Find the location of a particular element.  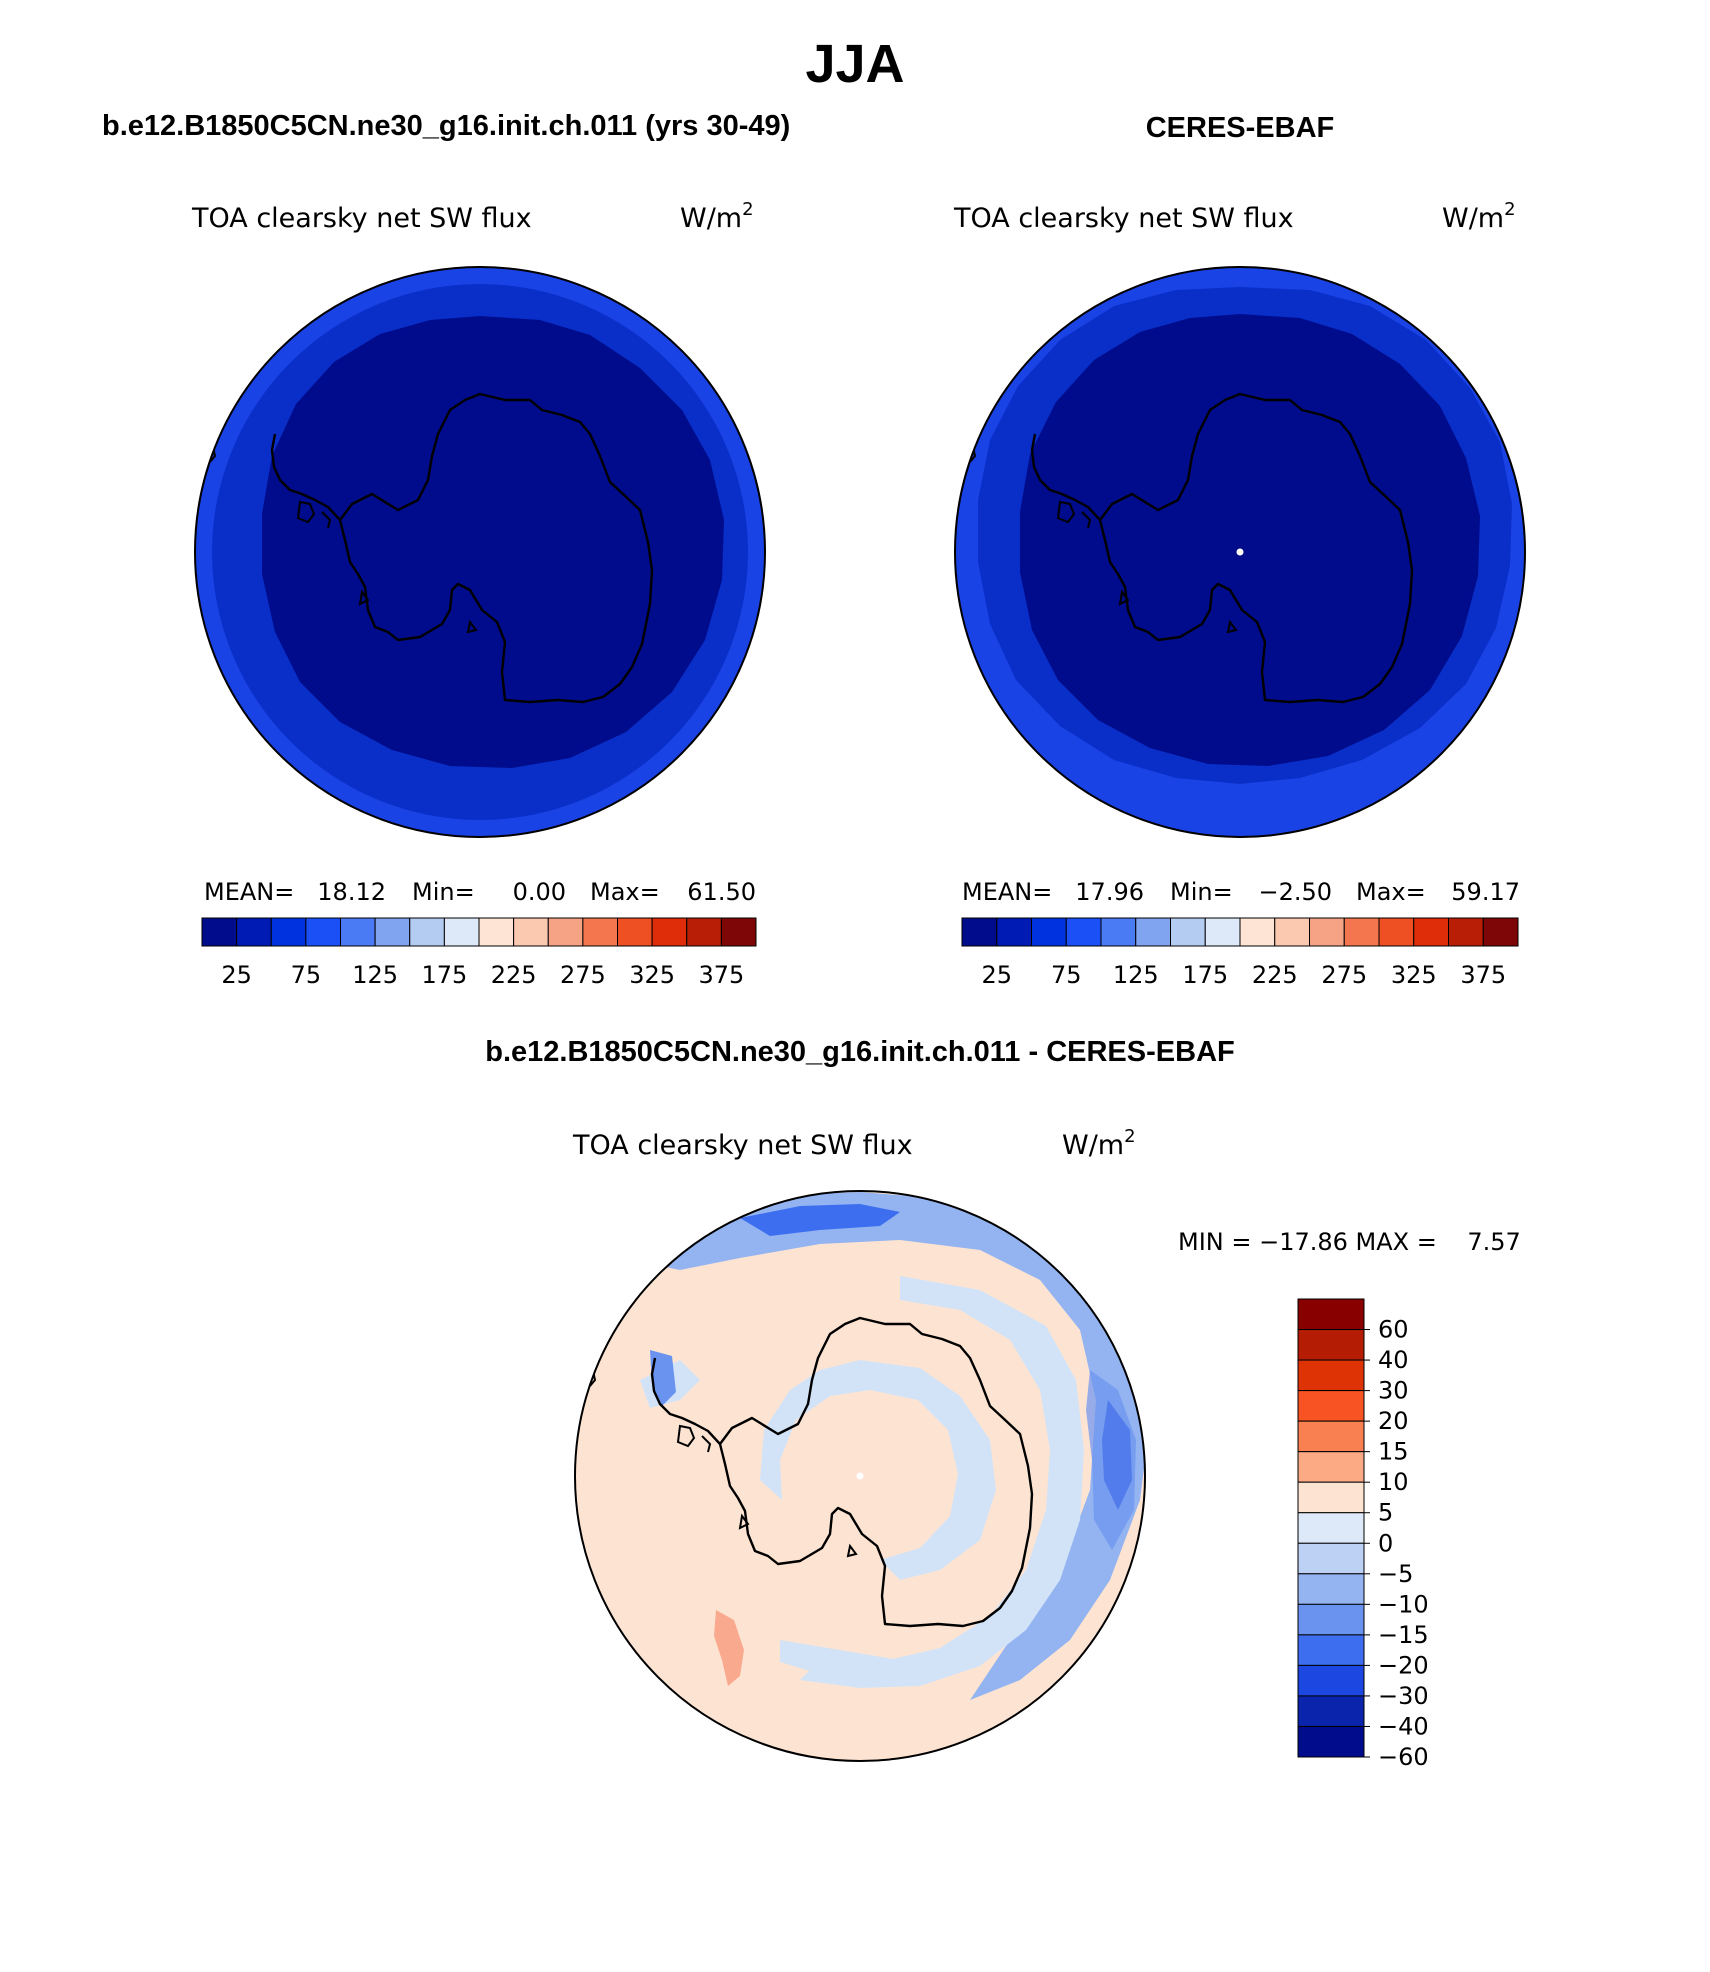

colorbar-tick-label: 15 is located at coordinates (1393, 1452).